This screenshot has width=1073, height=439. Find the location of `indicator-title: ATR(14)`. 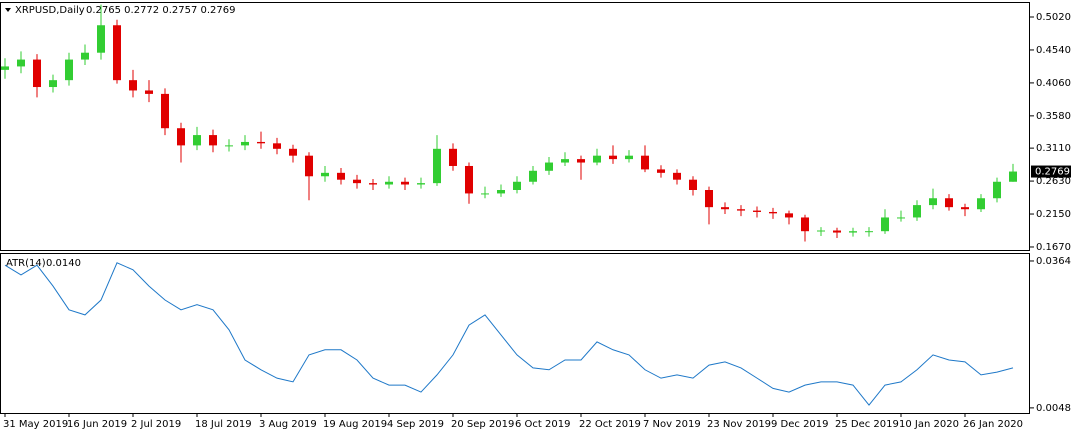

indicator-title: ATR(14) is located at coordinates (26, 263).